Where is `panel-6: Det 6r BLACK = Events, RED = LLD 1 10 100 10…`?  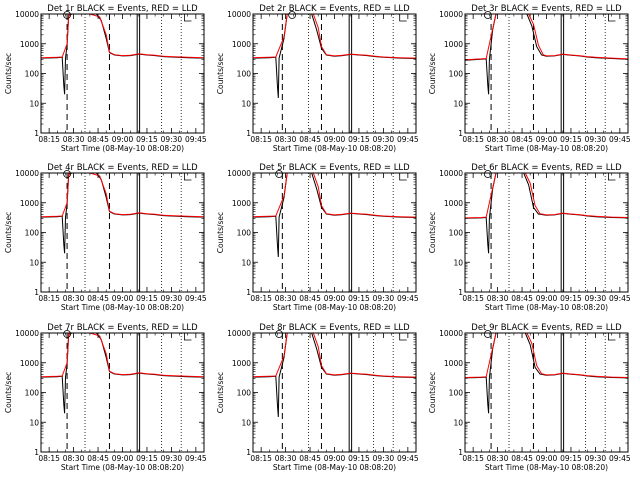
panel-6: Det 6r BLACK = Events, RED = LLD 1 10 100 10… is located at coordinates (529, 237).